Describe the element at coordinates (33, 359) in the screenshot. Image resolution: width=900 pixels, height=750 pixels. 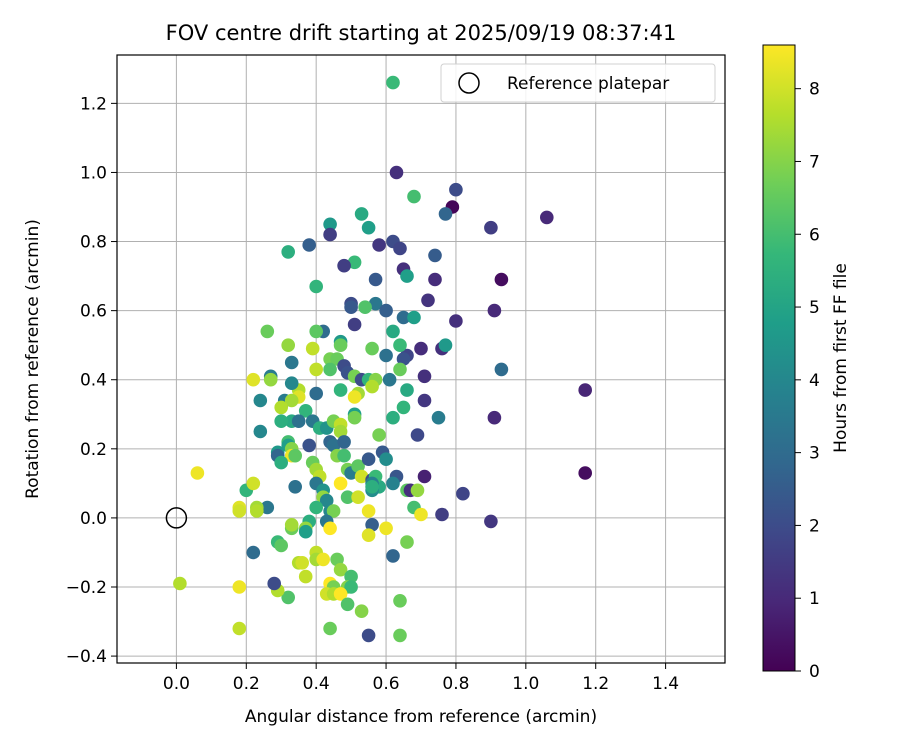
I see `y-axis-label: Rotation from reference (arcmin)` at that location.